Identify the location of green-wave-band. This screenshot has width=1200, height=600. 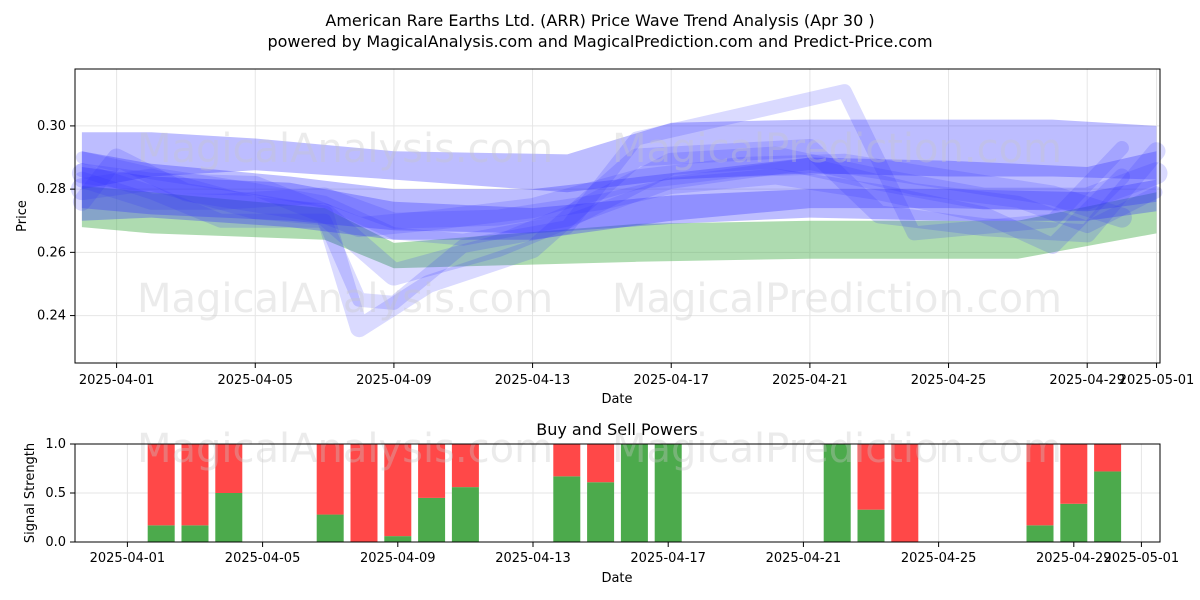
(619, 227).